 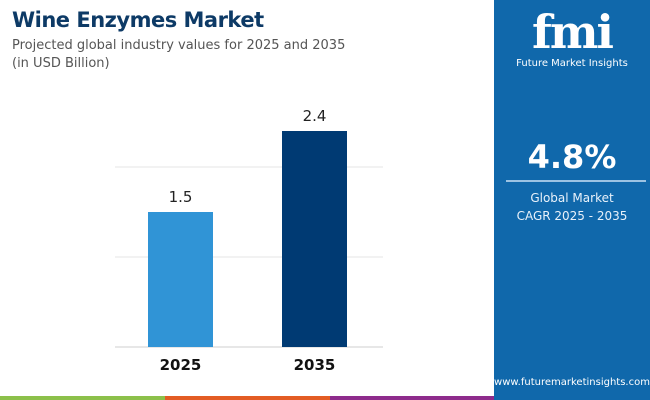 I want to click on chart-title: Wine Enzymes Market, so click(x=138, y=20).